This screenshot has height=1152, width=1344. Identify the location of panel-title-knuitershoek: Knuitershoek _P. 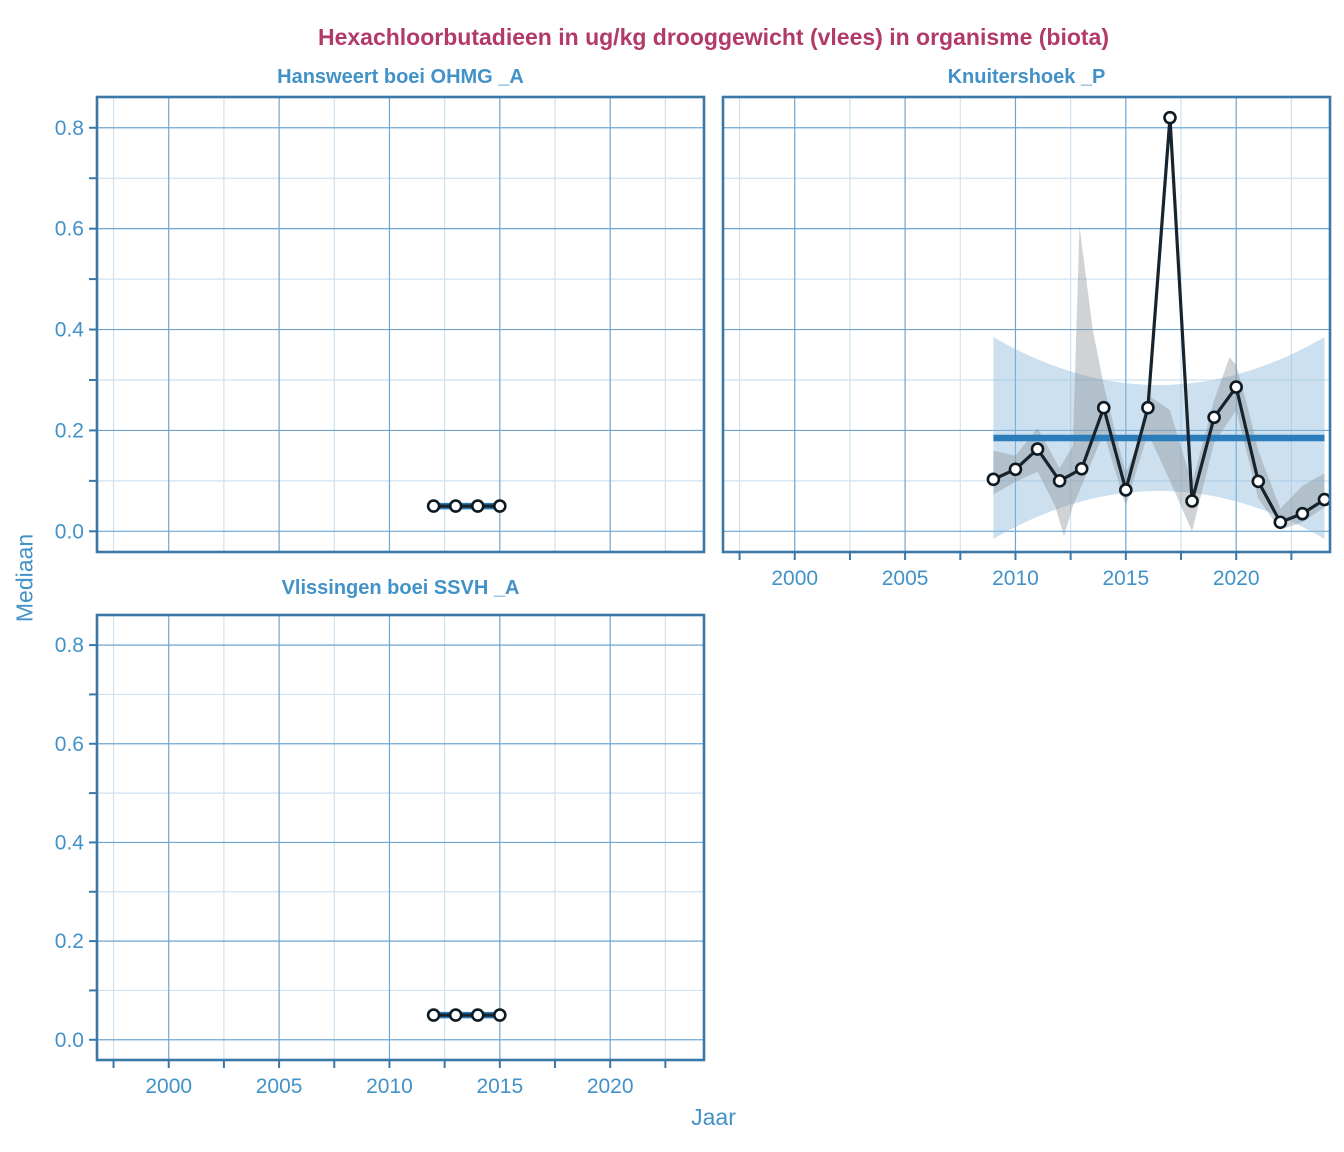
(1026, 77).